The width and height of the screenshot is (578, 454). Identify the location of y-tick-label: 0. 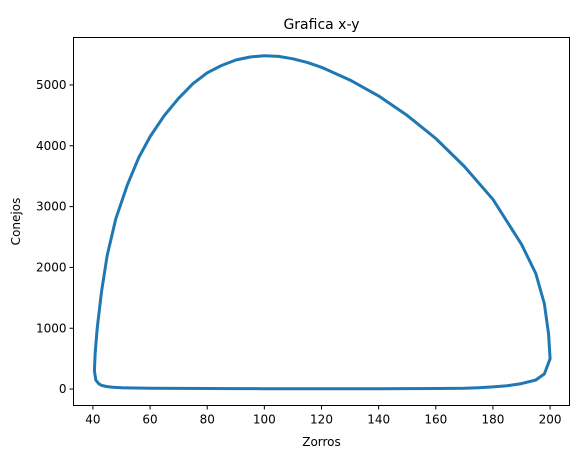
(63, 389).